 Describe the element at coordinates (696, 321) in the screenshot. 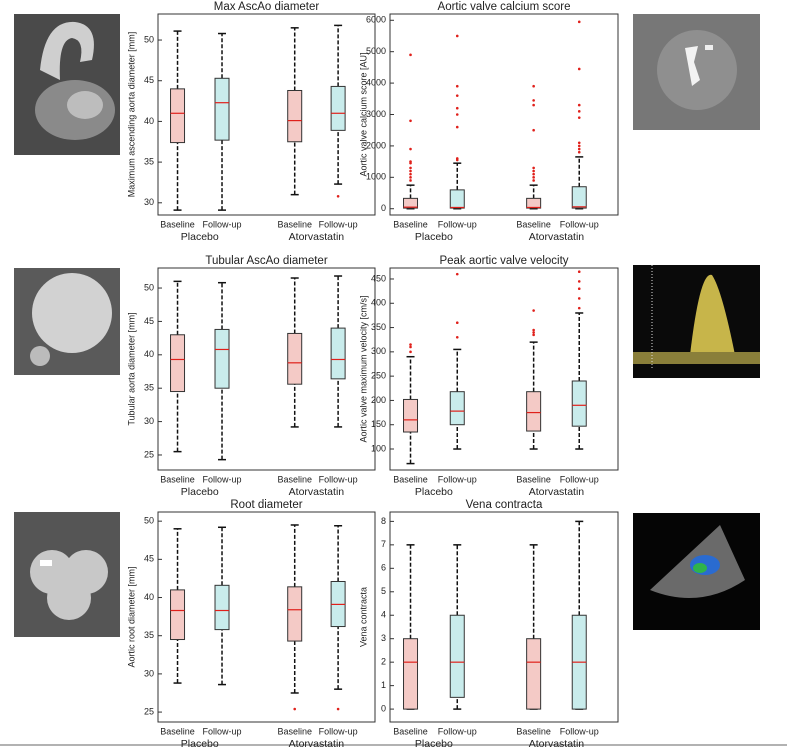

I see `doppler-image` at that location.